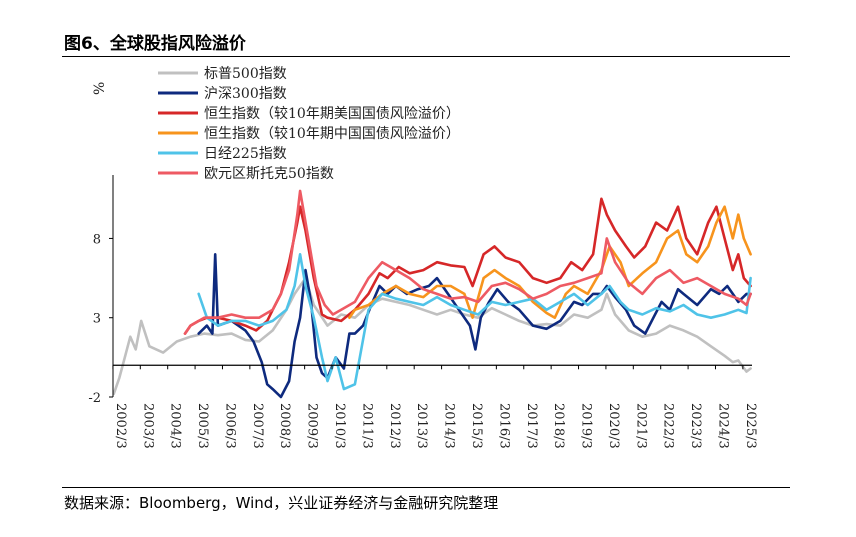 This screenshot has width=856, height=537. I want to click on legend-label-1: 沪深300指数, so click(245, 94).